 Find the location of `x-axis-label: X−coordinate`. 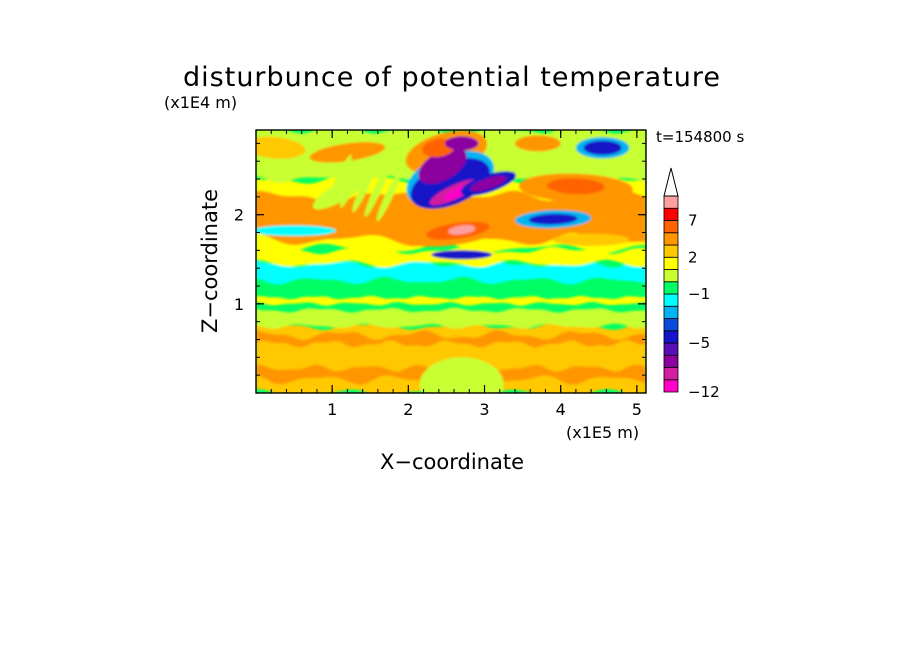

x-axis-label: X−coordinate is located at coordinates (452, 462).